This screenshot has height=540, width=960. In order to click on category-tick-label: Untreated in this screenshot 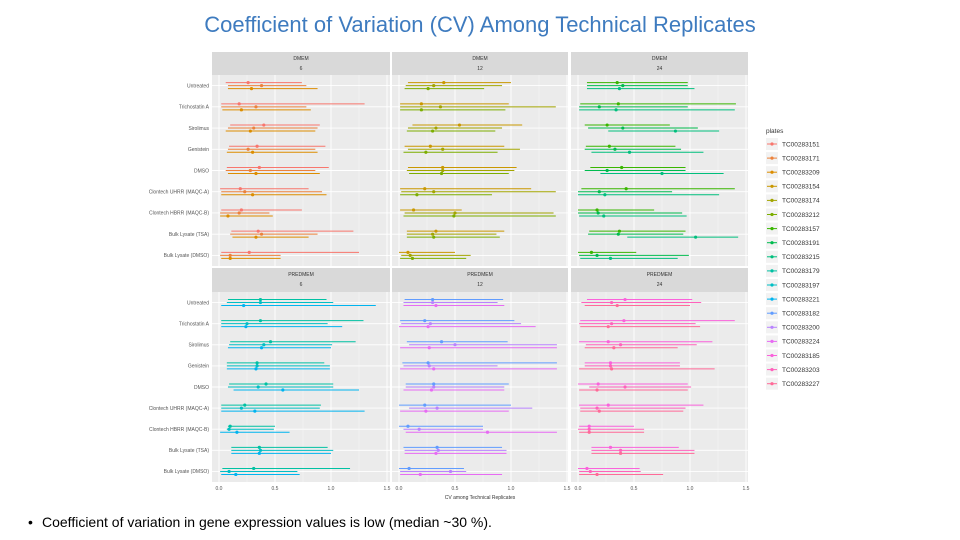, I will do `click(198, 86)`.